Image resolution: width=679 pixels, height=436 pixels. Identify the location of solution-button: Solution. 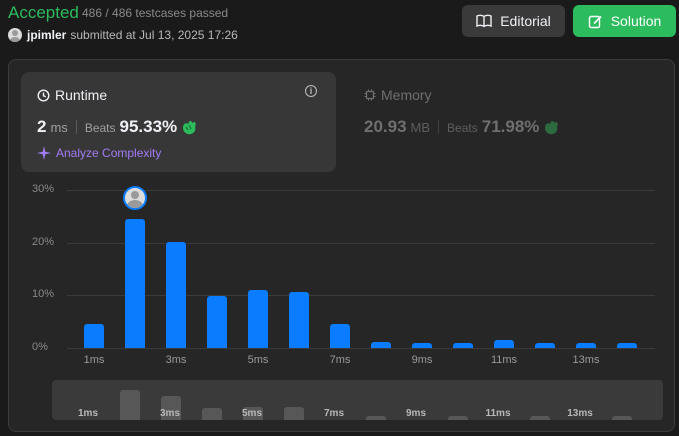
(624, 21).